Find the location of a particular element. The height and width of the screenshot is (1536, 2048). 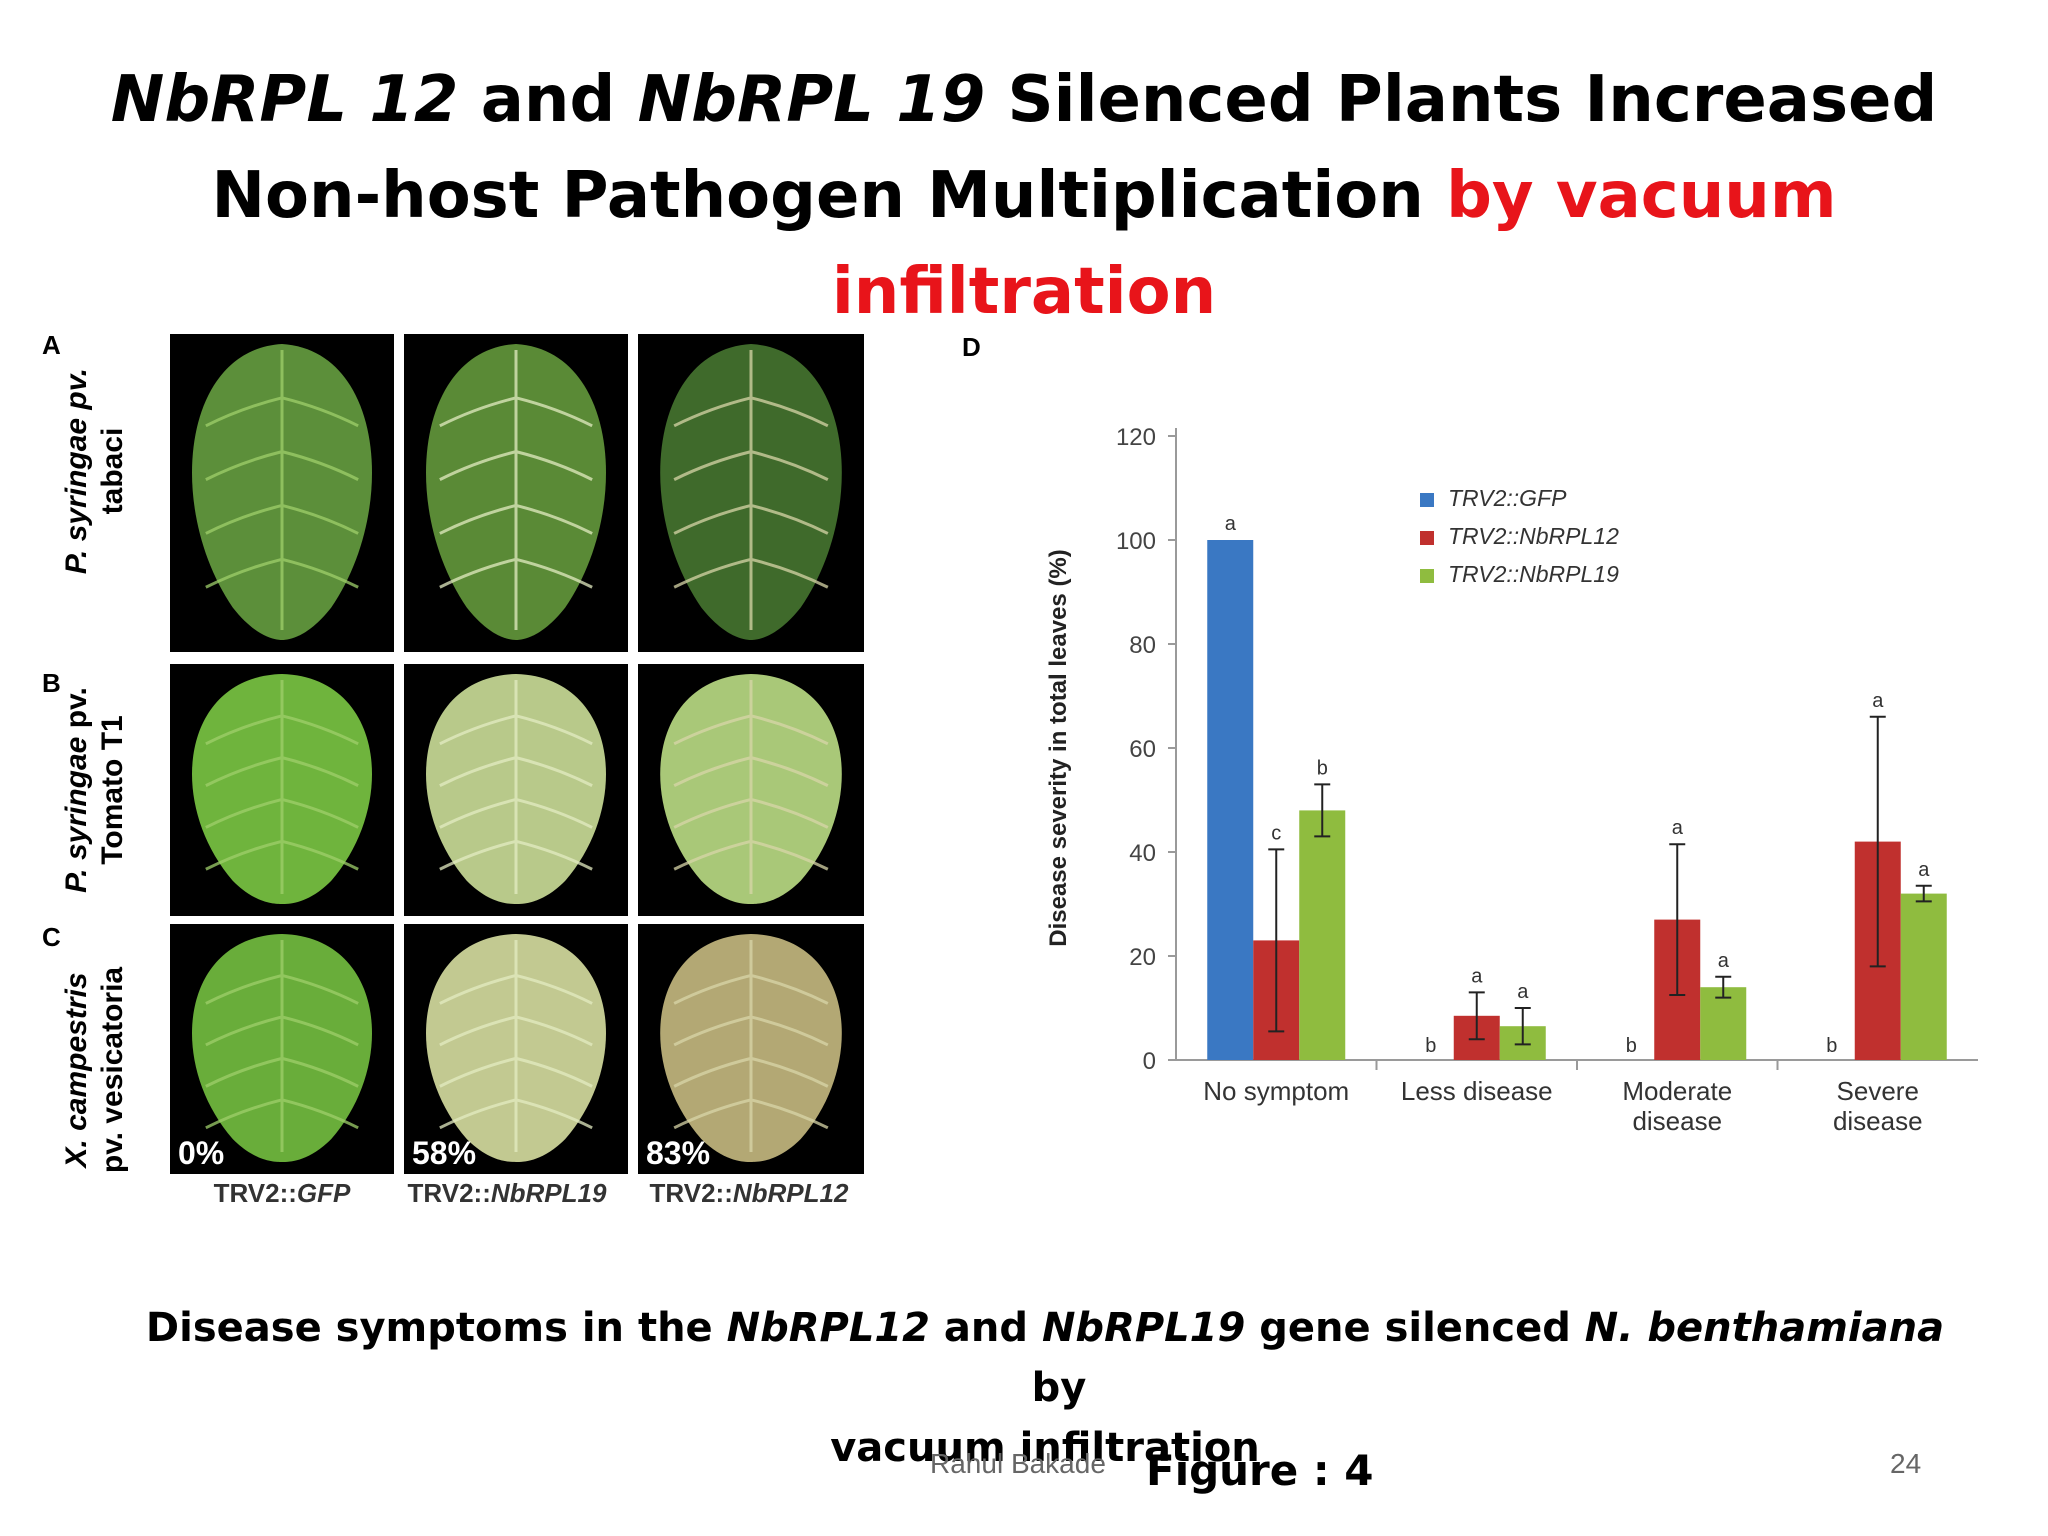

leaf-photo-tabaci-rpl19 is located at coordinates (516, 493).